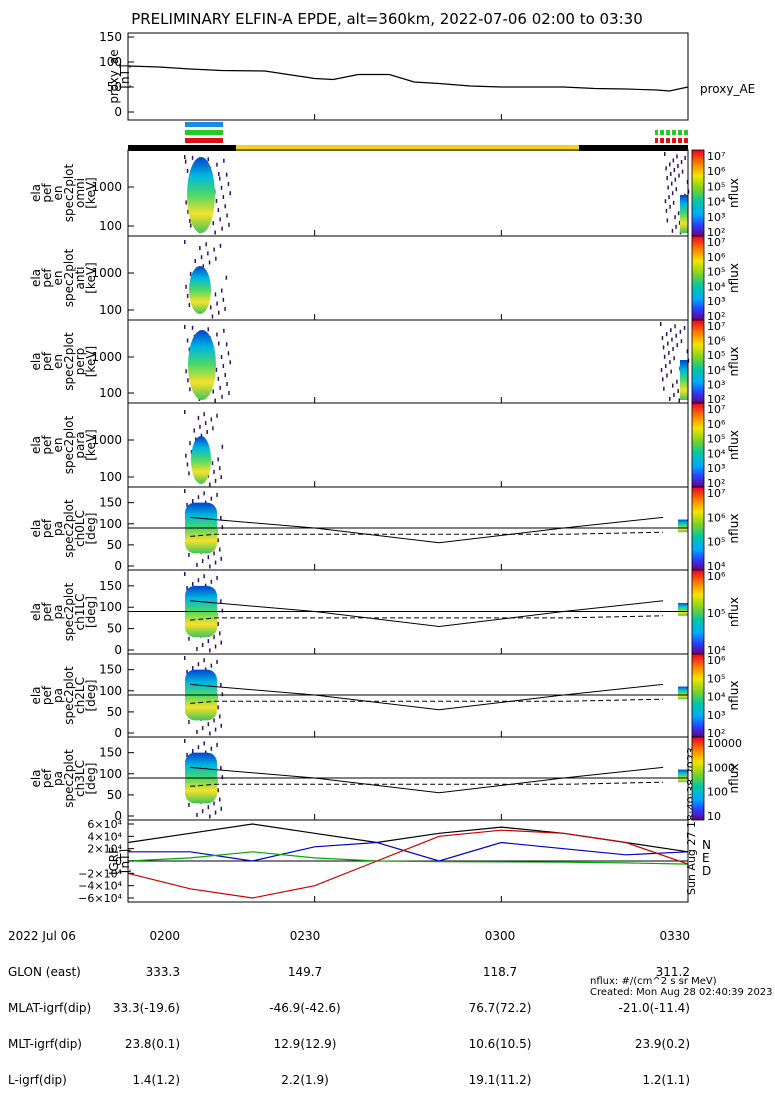  Describe the element at coordinates (204, 140) in the screenshot. I see `marker-red` at that location.